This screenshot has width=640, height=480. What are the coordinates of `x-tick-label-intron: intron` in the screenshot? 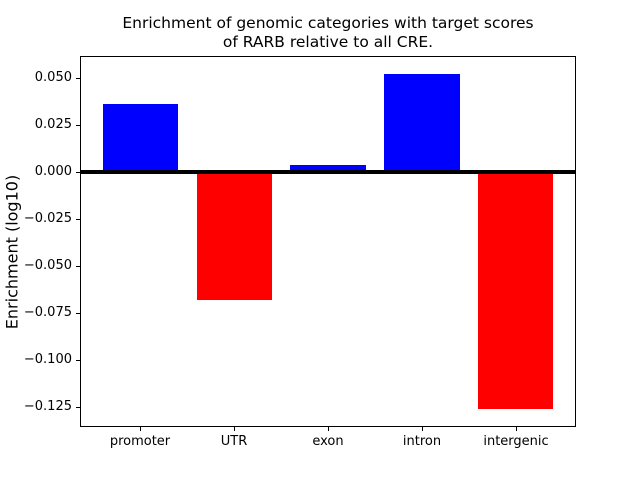 It's located at (422, 441).